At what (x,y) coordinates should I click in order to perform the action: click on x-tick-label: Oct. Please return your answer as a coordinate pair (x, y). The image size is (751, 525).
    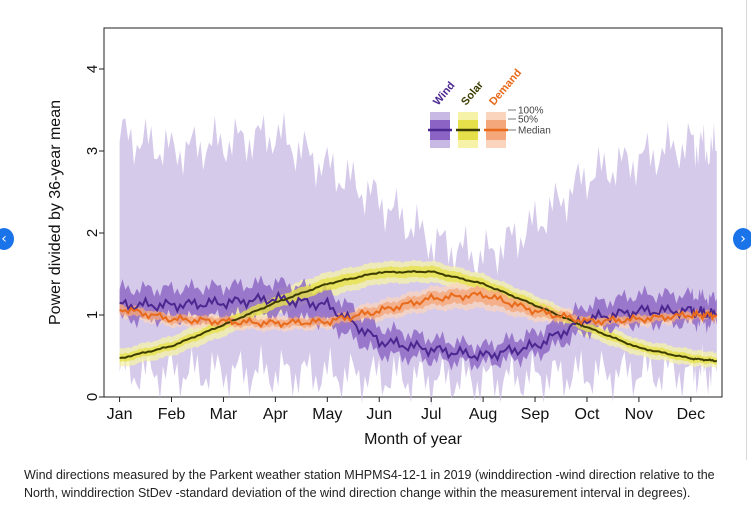
    Looking at the image, I should click on (587, 414).